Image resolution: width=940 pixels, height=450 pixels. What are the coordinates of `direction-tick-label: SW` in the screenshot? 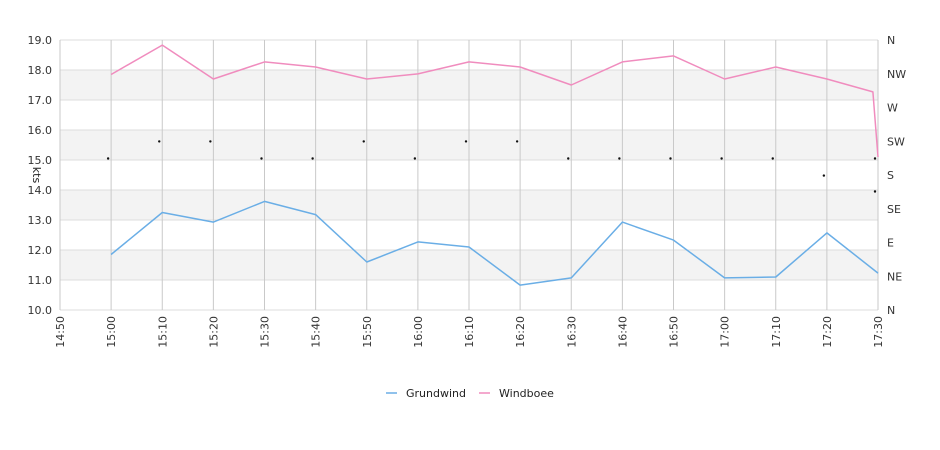 It's located at (896, 141).